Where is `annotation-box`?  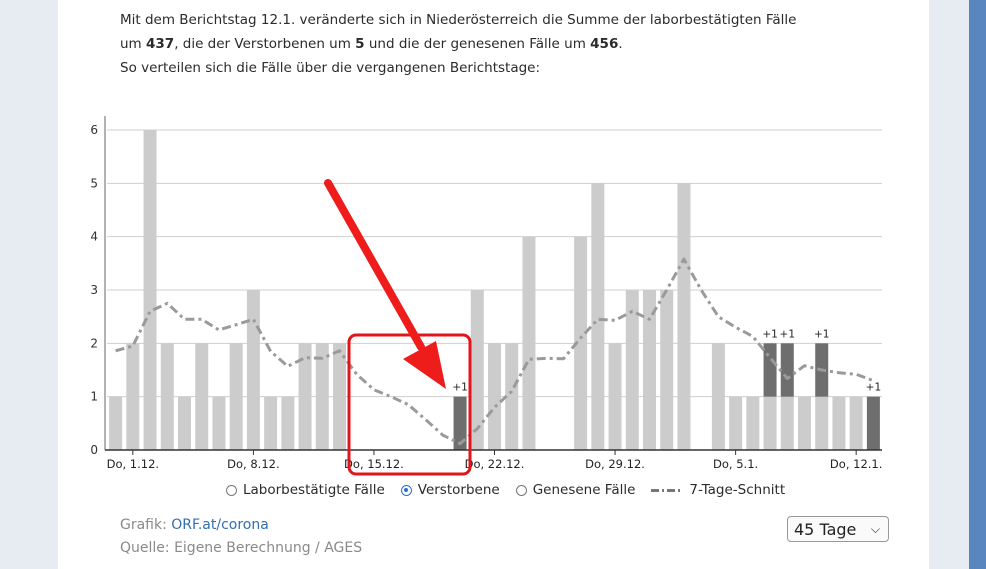
annotation-box is located at coordinates (409, 404).